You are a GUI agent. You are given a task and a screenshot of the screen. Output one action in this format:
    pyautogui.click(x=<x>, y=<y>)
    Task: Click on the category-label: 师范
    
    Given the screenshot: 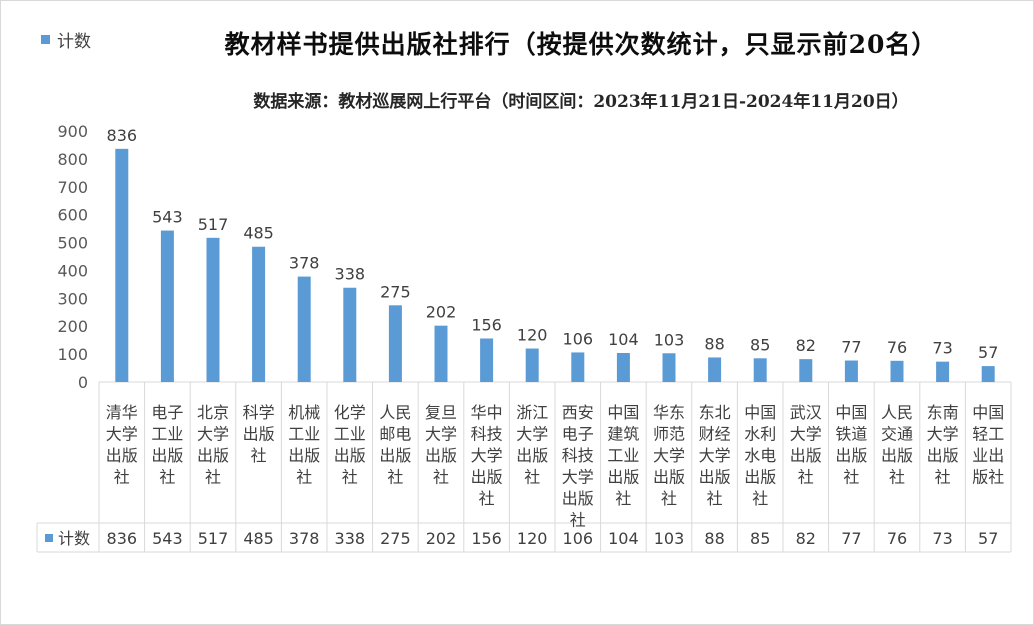 What is the action you would take?
    pyautogui.click(x=669, y=434)
    